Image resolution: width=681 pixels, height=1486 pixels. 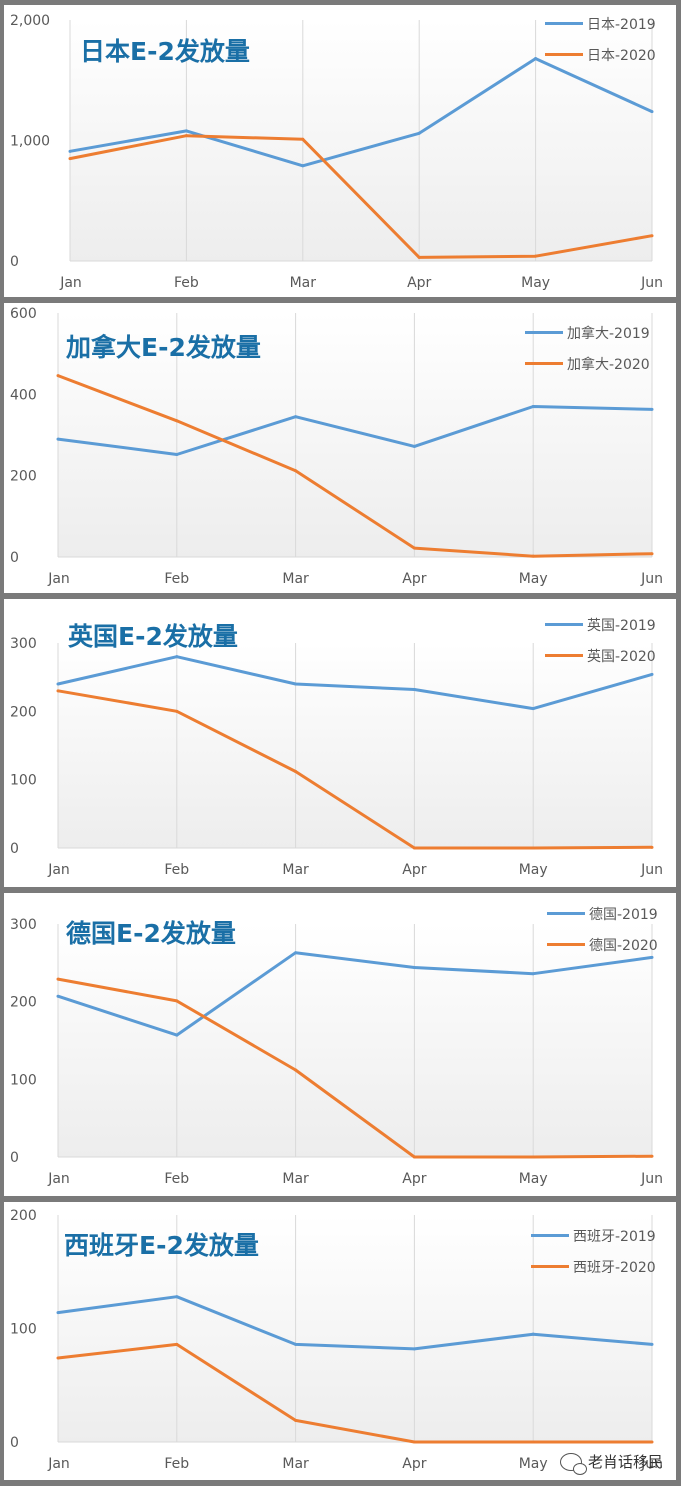 What do you see at coordinates (587, 332) in the screenshot?
I see `legend-item: 加拿大-2019` at bounding box center [587, 332].